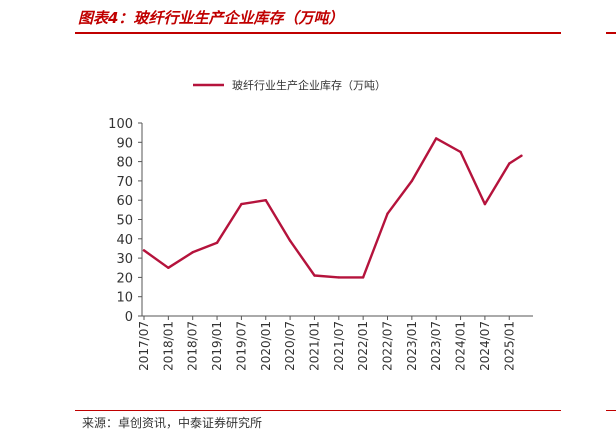 The width and height of the screenshot is (616, 442). What do you see at coordinates (211, 18) in the screenshot?
I see `figure-title: 图表4：玻纤行业生产企业库存（万吨）` at bounding box center [211, 18].